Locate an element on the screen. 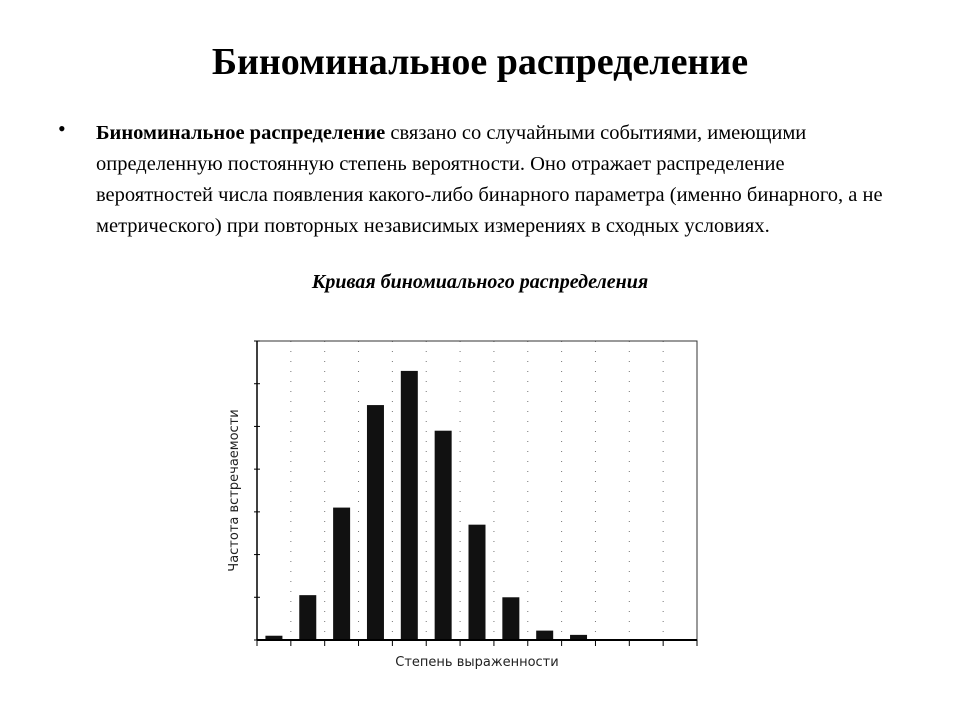  y-axis-label: Частота встречаемости is located at coordinates (234, 490).